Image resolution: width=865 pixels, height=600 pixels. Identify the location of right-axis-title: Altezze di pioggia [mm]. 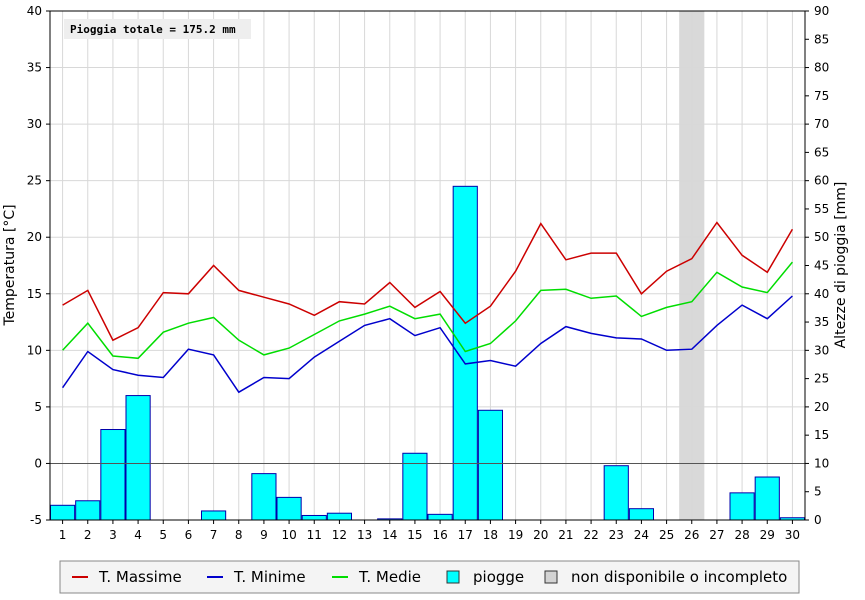
(841, 265).